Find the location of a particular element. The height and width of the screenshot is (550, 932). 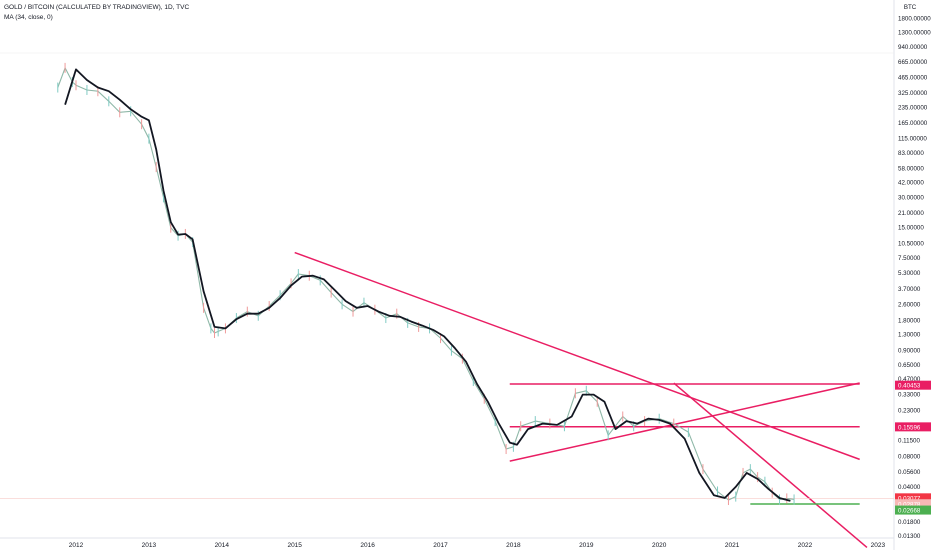

x-tick-label: 2012 is located at coordinates (76, 545).